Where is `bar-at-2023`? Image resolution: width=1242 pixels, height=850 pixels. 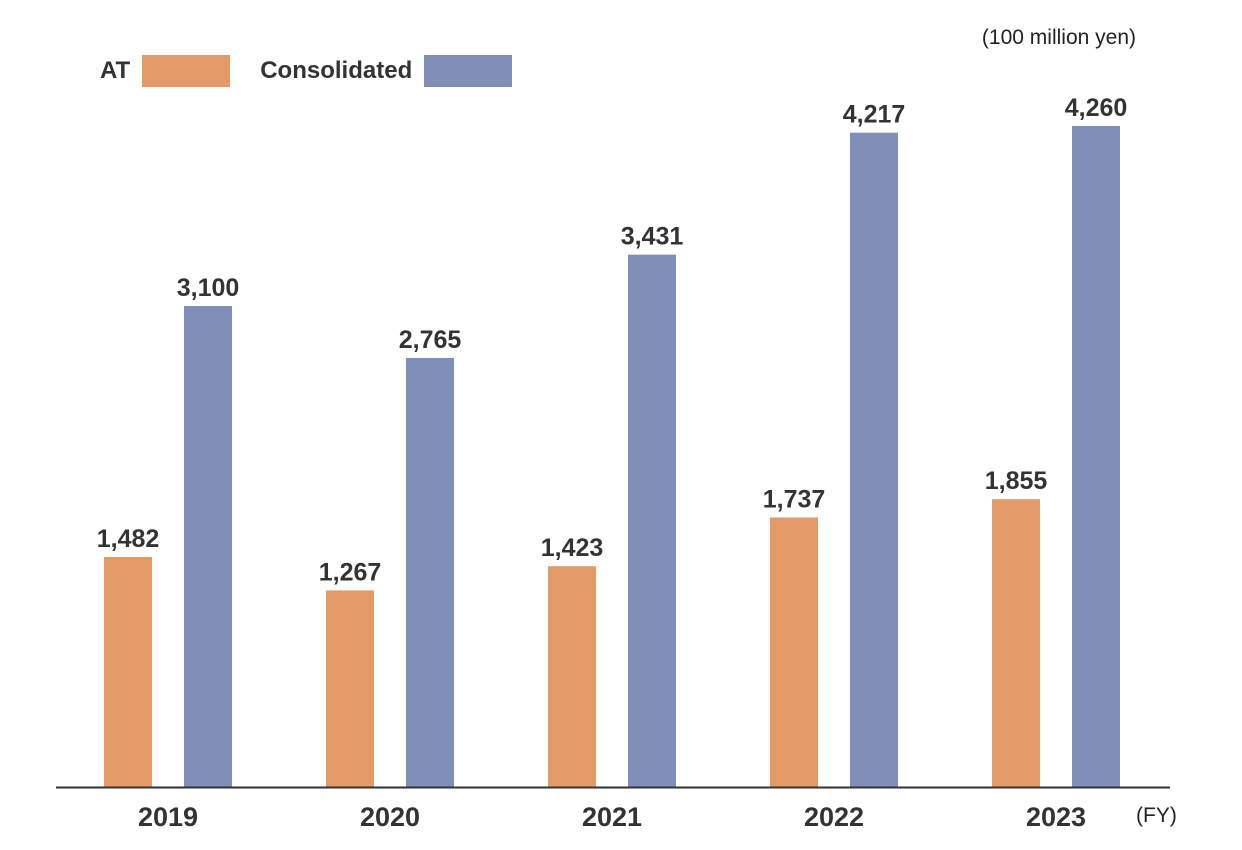
bar-at-2023 is located at coordinates (1016, 643).